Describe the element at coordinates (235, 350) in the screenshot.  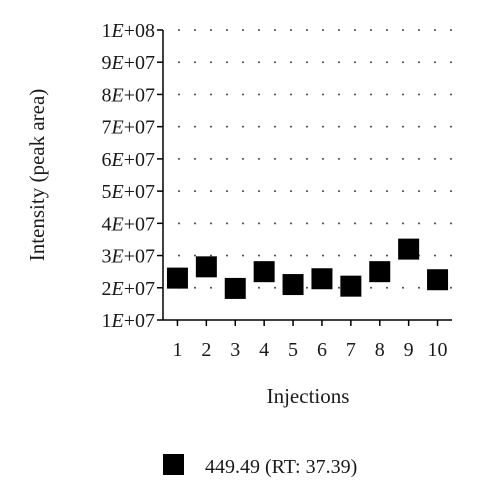
I see `x-tick-label: 3` at that location.